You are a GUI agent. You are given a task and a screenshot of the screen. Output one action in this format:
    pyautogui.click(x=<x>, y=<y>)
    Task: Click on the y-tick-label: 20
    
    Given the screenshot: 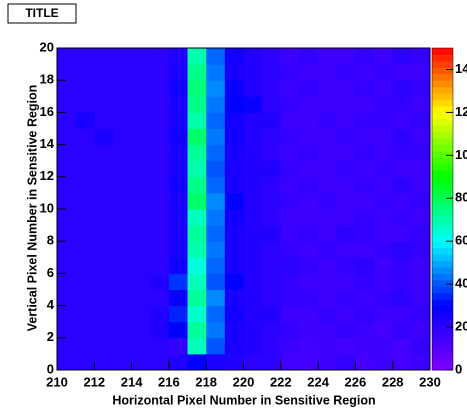 What is the action you would take?
    pyautogui.click(x=47, y=46)
    